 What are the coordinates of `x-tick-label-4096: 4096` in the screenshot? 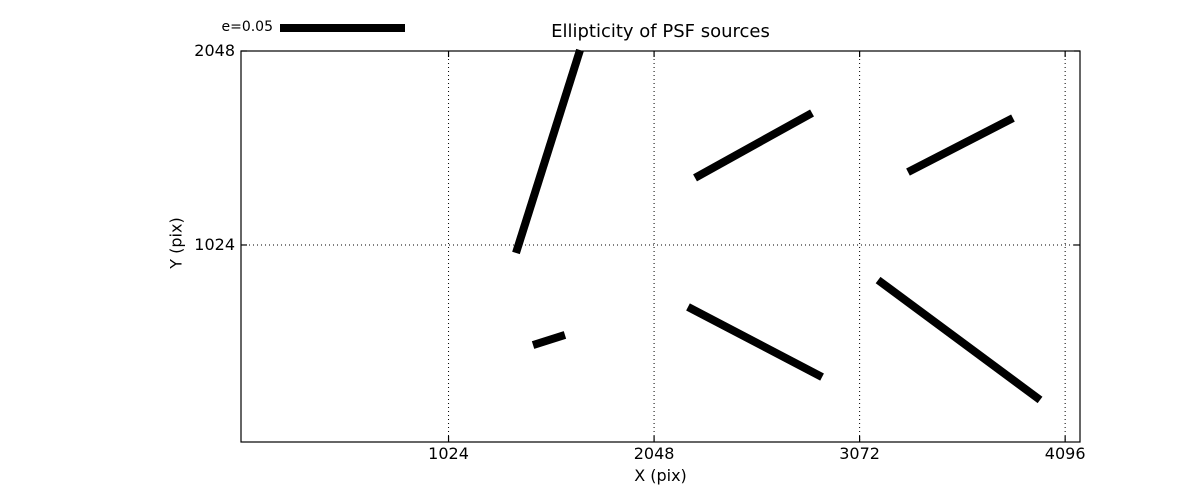 It's located at (1065, 453).